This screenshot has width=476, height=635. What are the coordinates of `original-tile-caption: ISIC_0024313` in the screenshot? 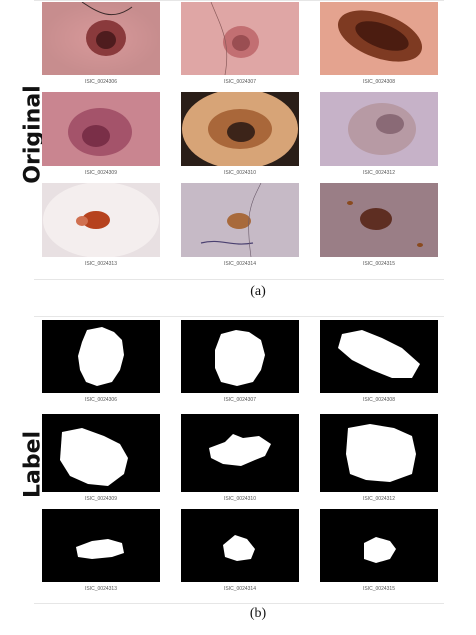 It's located at (101, 264).